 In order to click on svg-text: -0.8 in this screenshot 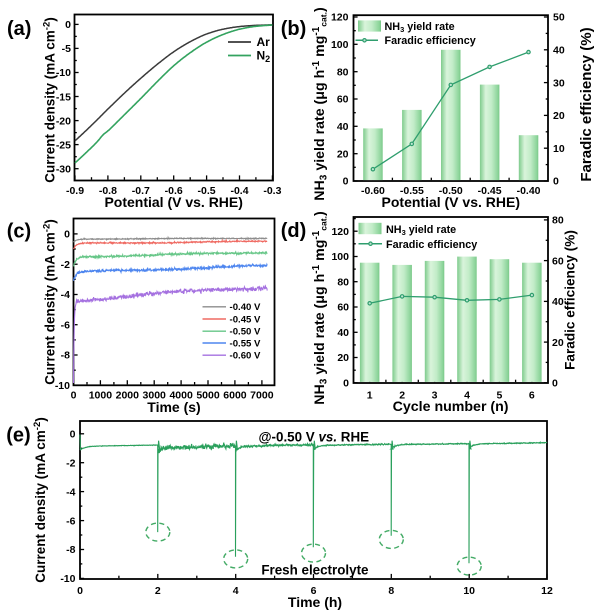, I will do `click(108, 191)`.